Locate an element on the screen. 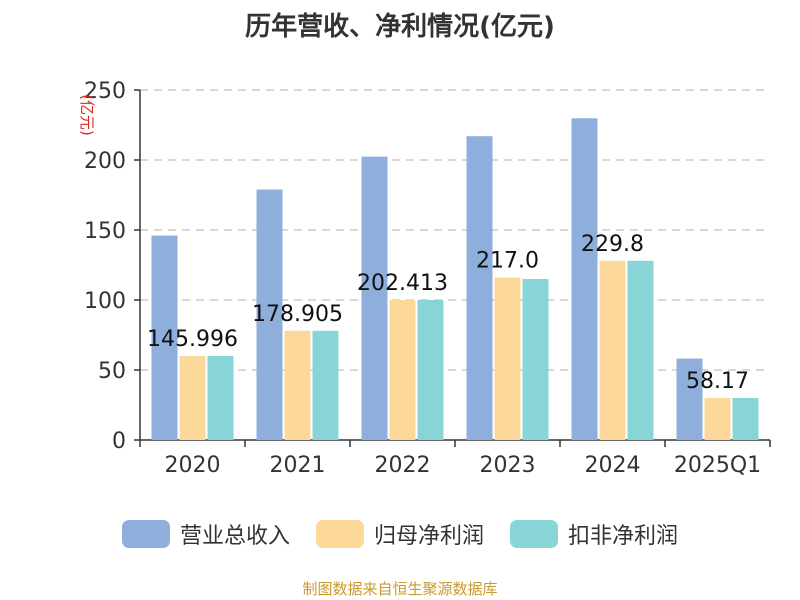  x-tick-label: 2025Q1 is located at coordinates (717, 465).